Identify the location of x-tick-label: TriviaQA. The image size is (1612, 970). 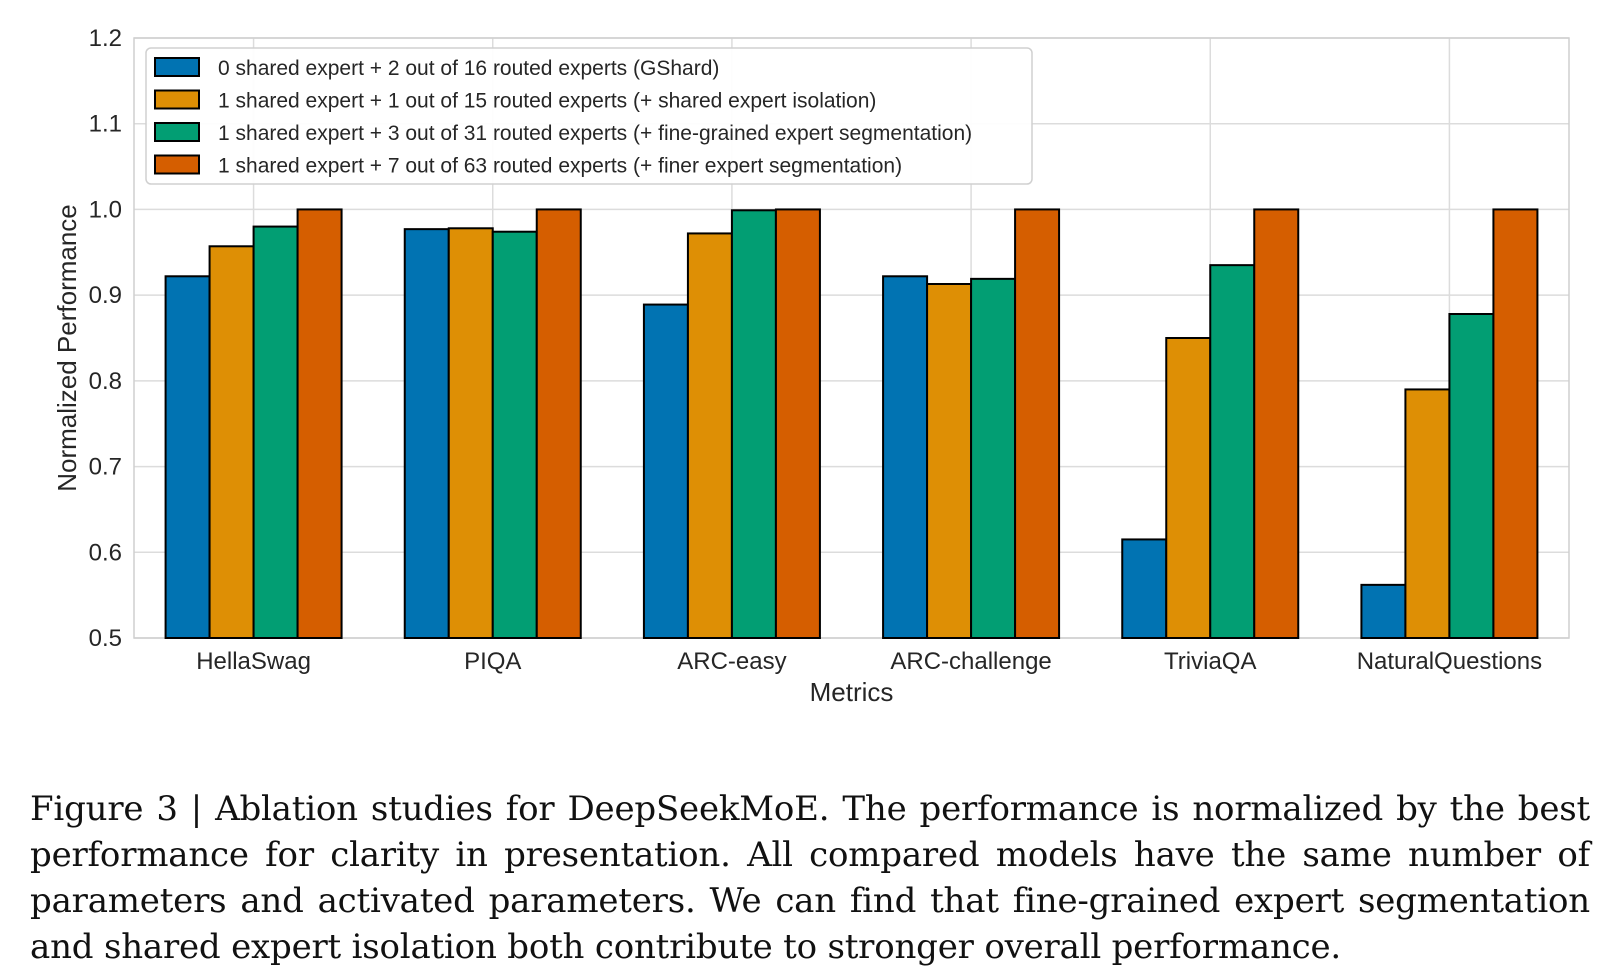
(1210, 661).